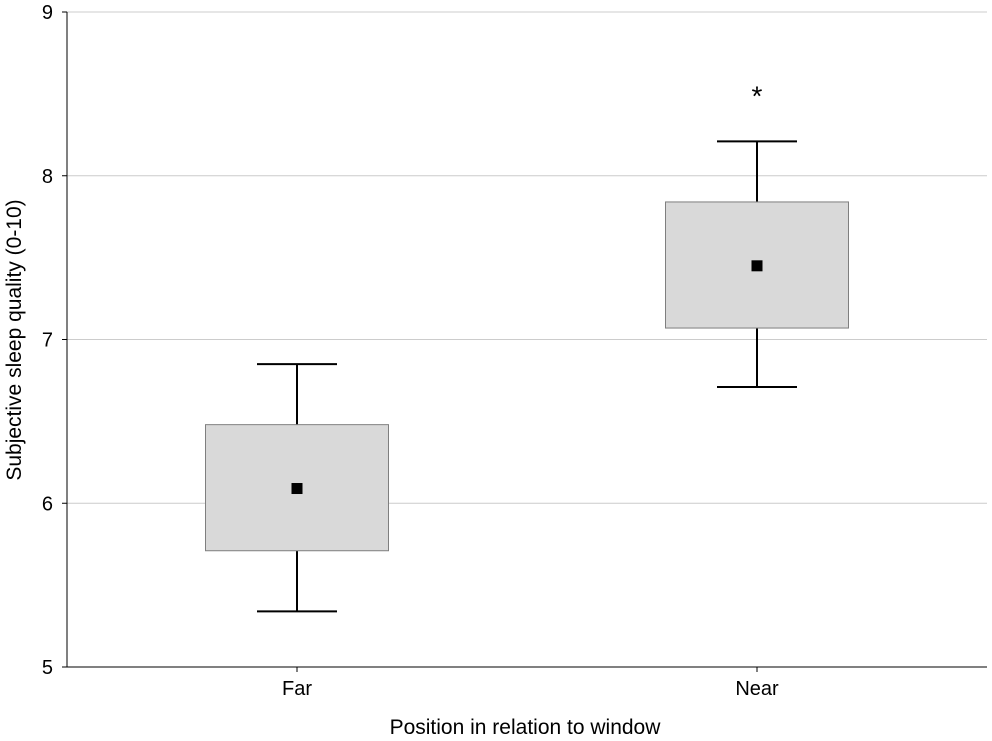 Image resolution: width=992 pixels, height=741 pixels. What do you see at coordinates (530, 683) in the screenshot?
I see `x-ticks: Far Near` at bounding box center [530, 683].